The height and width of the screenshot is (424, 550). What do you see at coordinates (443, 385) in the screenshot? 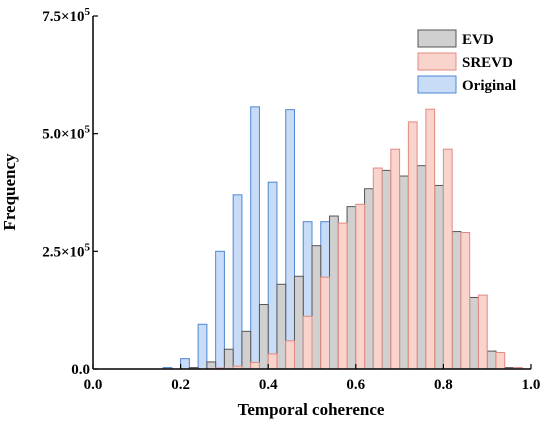
I see `x-tick-label: 0.8` at bounding box center [443, 385].